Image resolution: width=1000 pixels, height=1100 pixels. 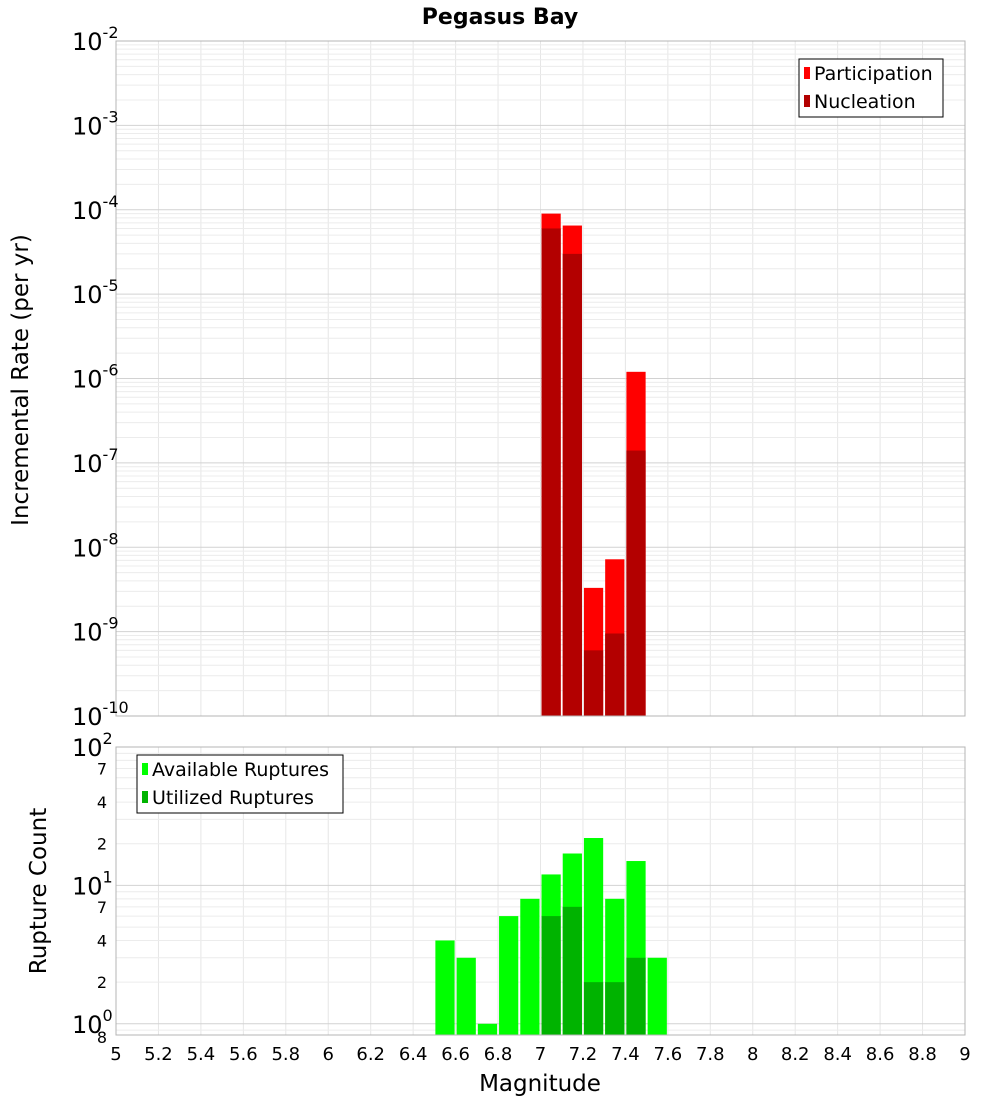 I want to click on x-tick-label: 6.8, so click(x=498, y=1054).